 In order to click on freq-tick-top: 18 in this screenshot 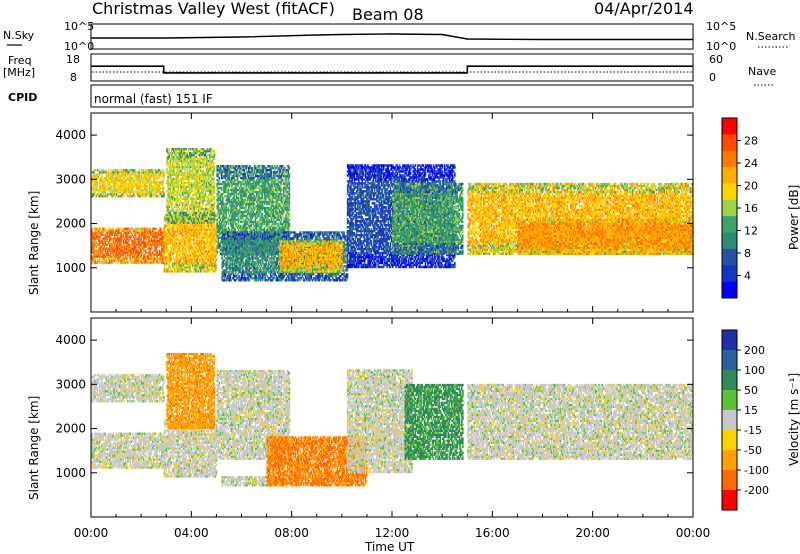, I will do `click(73, 59)`.